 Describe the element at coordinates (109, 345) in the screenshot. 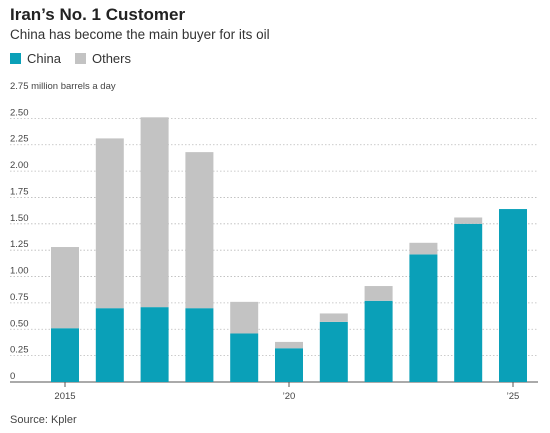

I see `bar-china-2016` at that location.